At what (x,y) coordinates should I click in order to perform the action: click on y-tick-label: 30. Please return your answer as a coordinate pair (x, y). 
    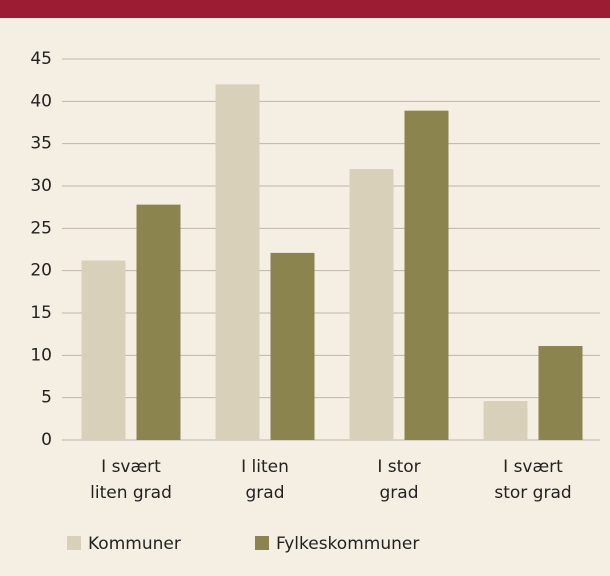
    Looking at the image, I should click on (41, 186).